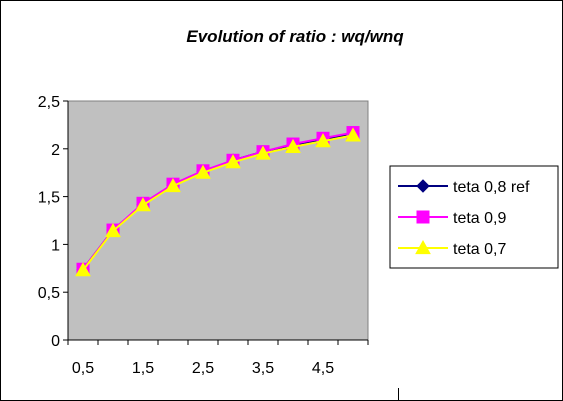 Image resolution: width=563 pixels, height=401 pixels. I want to click on legend-label: teta 0,7, so click(479, 249).